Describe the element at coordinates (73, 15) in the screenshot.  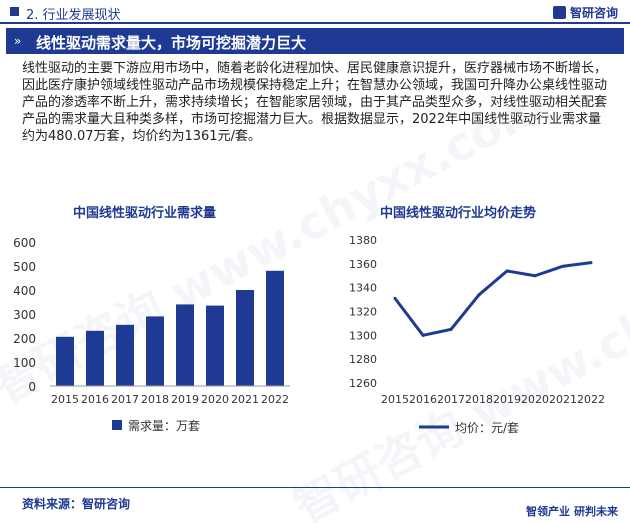
I see `section-title: 2. 行业发展现状` at that location.